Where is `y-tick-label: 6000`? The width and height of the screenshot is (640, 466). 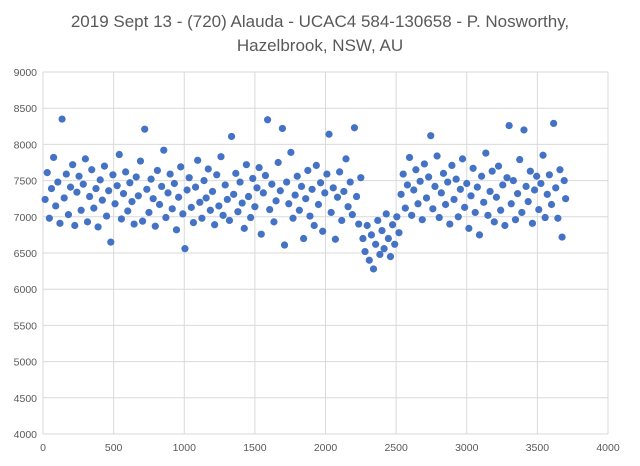
y-tick-label: 6000 is located at coordinates (26, 290).